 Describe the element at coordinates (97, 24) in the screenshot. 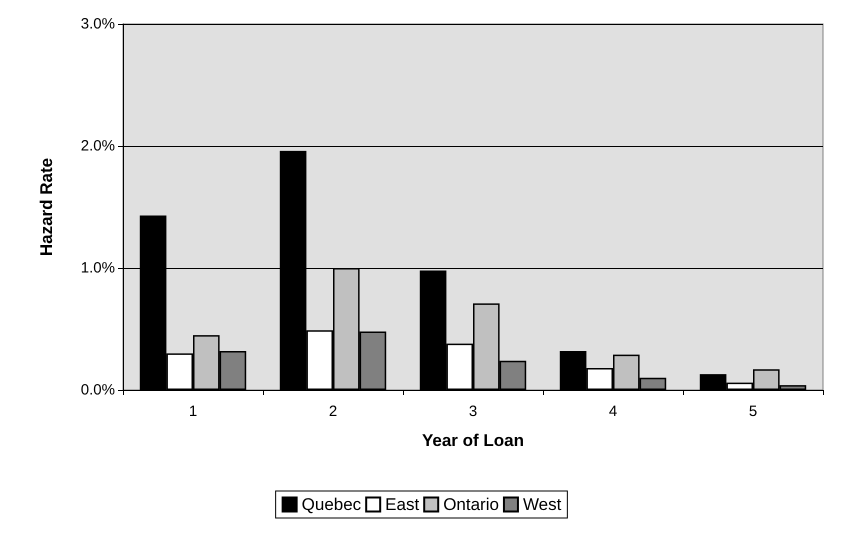

I see `y-tick-label: 3.0%` at that location.